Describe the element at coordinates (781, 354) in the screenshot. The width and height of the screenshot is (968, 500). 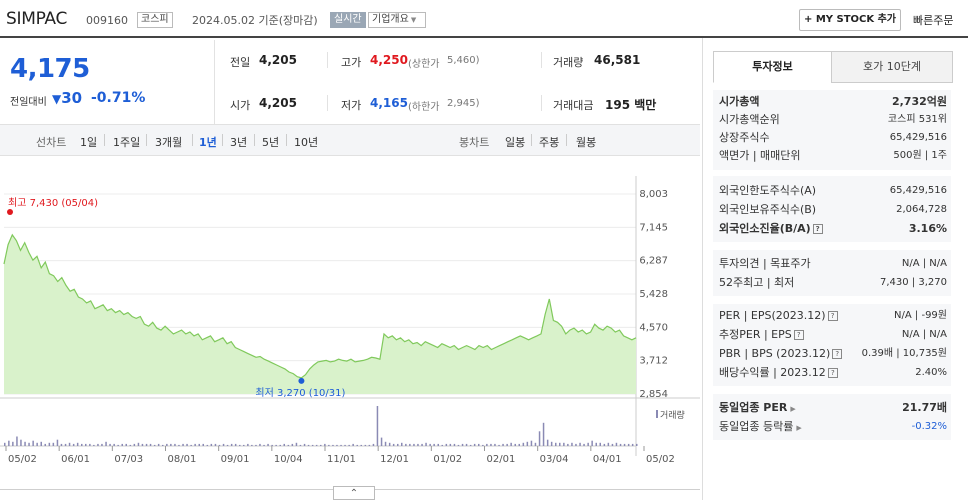
I see `pbr-bps-label: PBR | BPS (2023.12)?` at that location.